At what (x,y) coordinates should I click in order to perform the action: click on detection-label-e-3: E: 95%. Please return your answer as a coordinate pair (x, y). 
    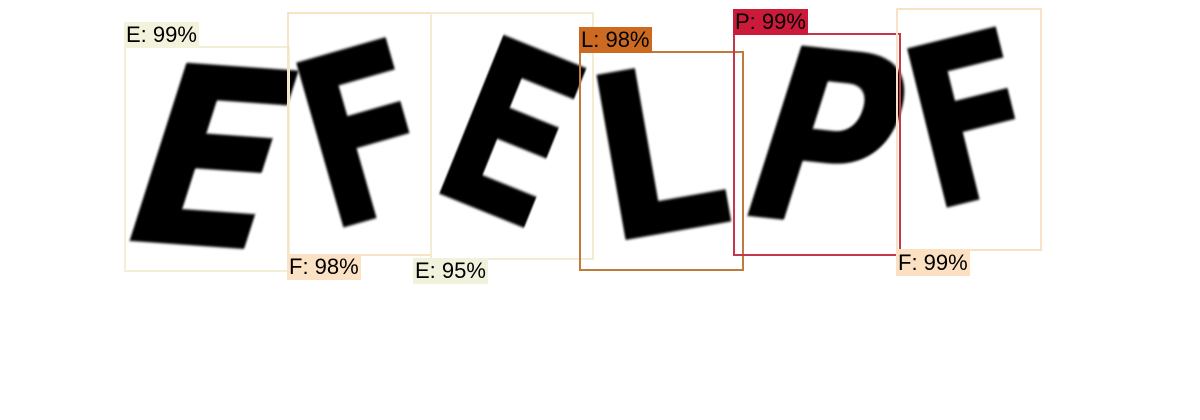
    Looking at the image, I should click on (450, 271).